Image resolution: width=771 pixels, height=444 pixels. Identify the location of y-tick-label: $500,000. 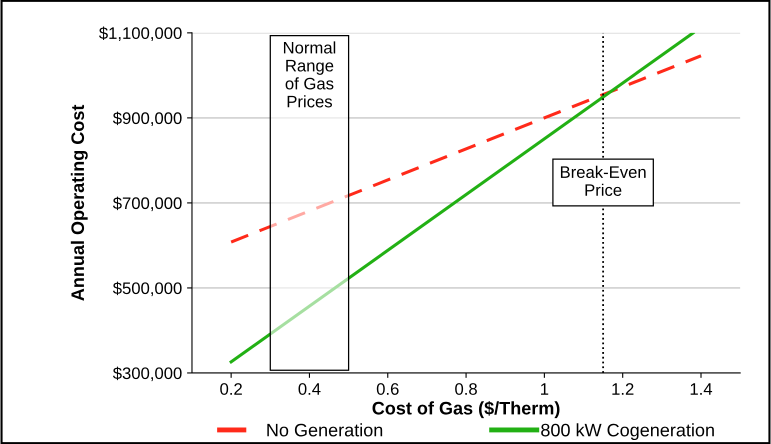
(147, 289).